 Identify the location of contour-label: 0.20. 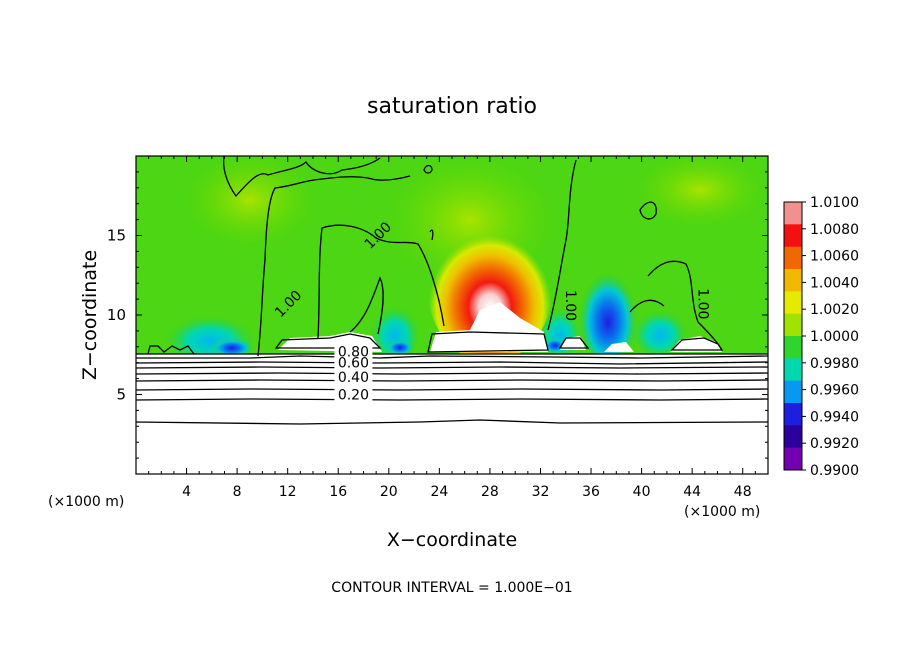
(353, 395).